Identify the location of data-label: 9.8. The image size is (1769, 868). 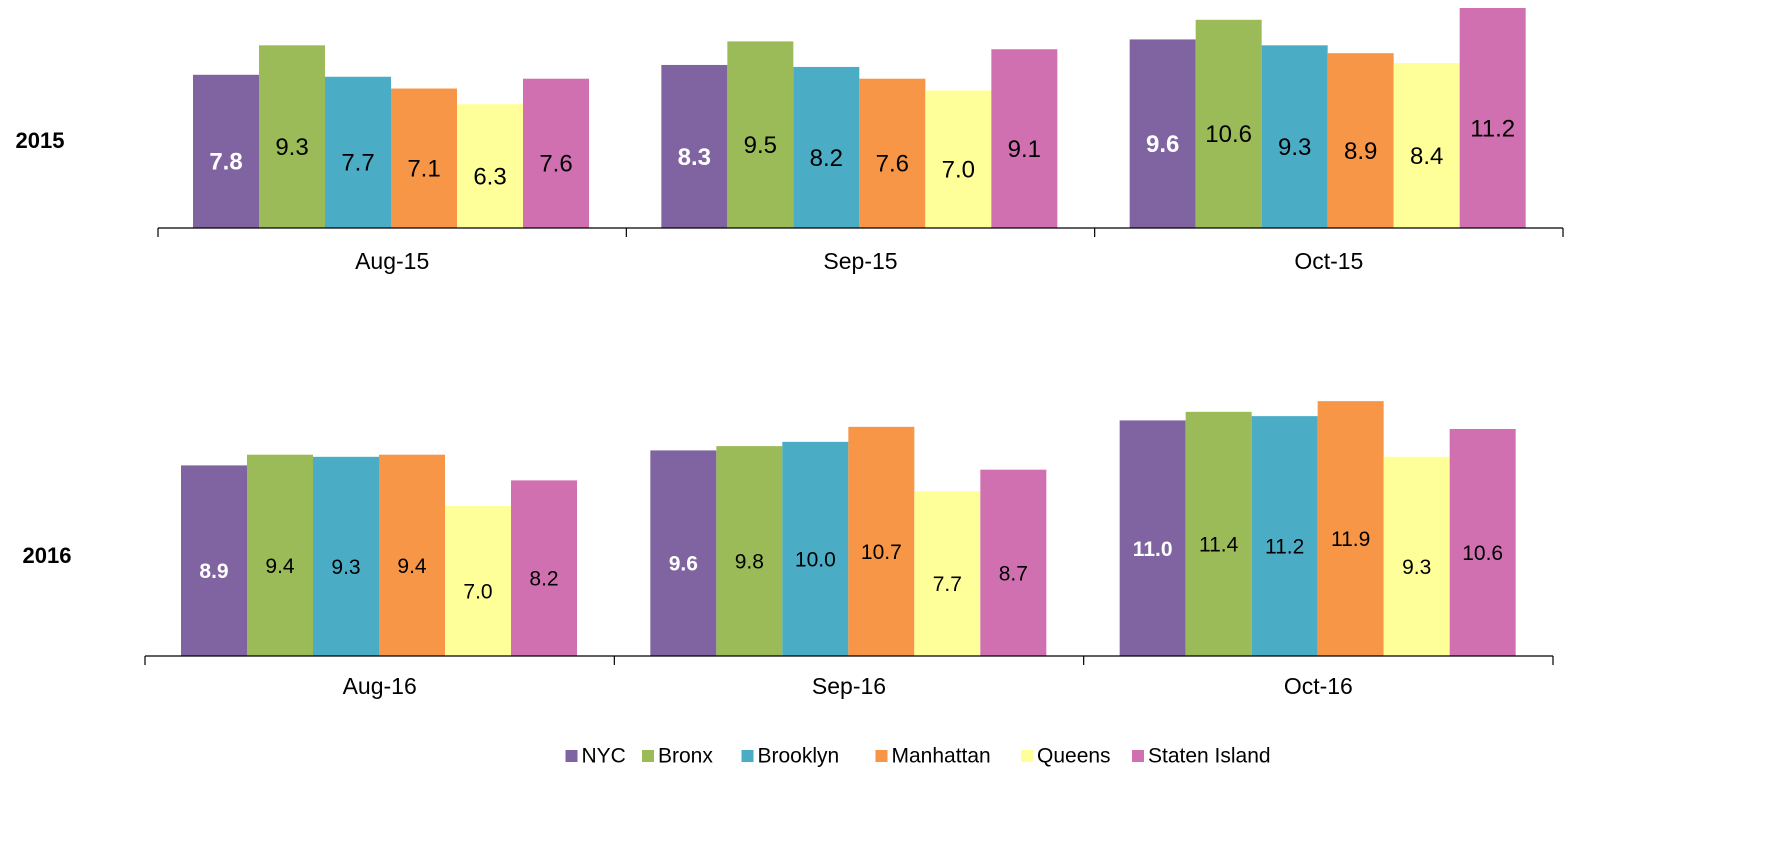
(749, 562).